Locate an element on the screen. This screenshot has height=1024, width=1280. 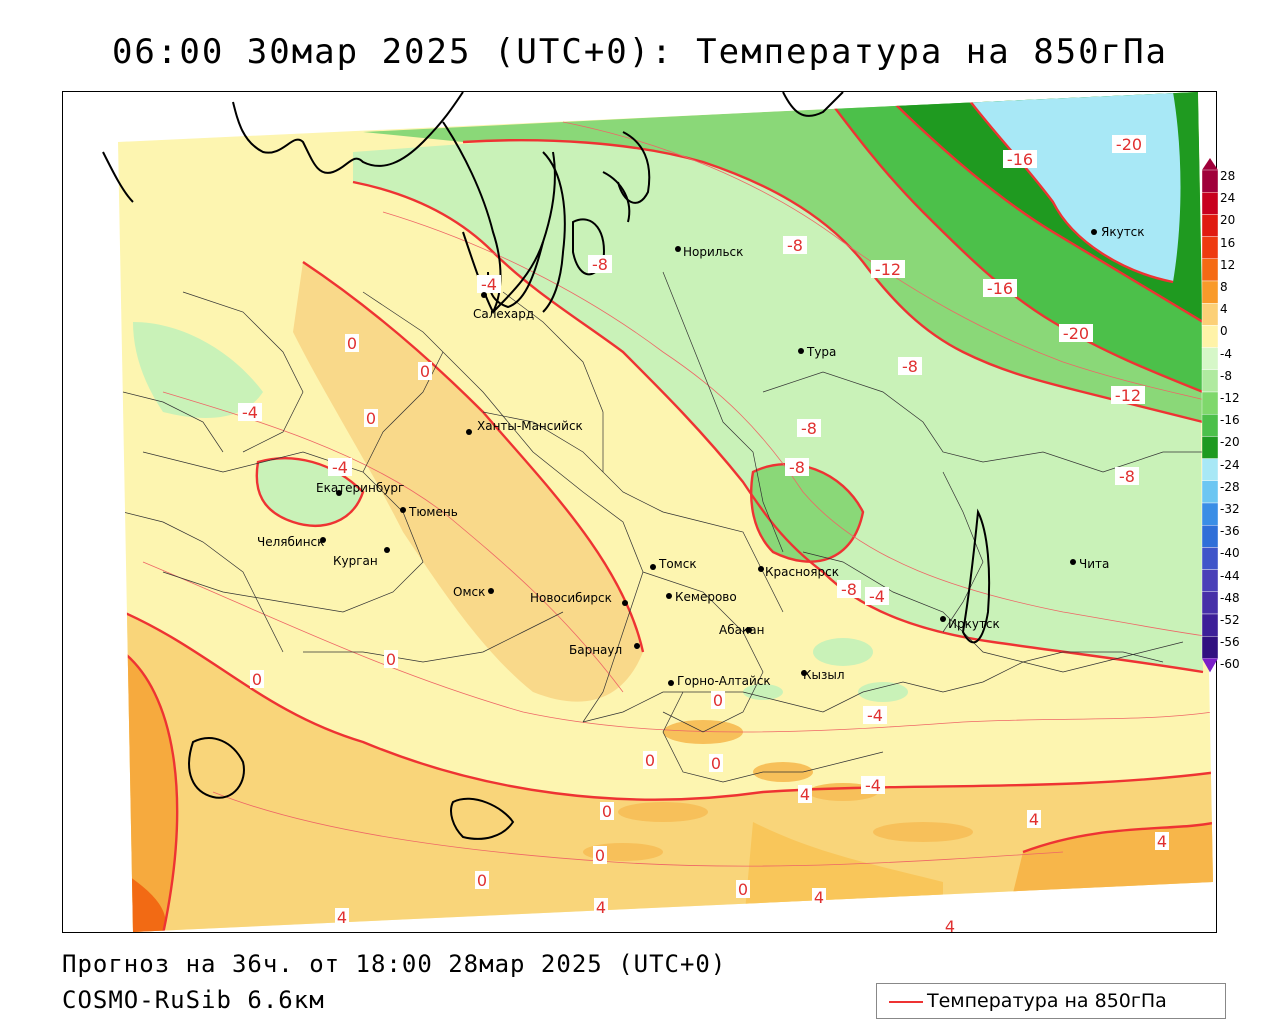
city-label: Красноярск is located at coordinates (802, 572).